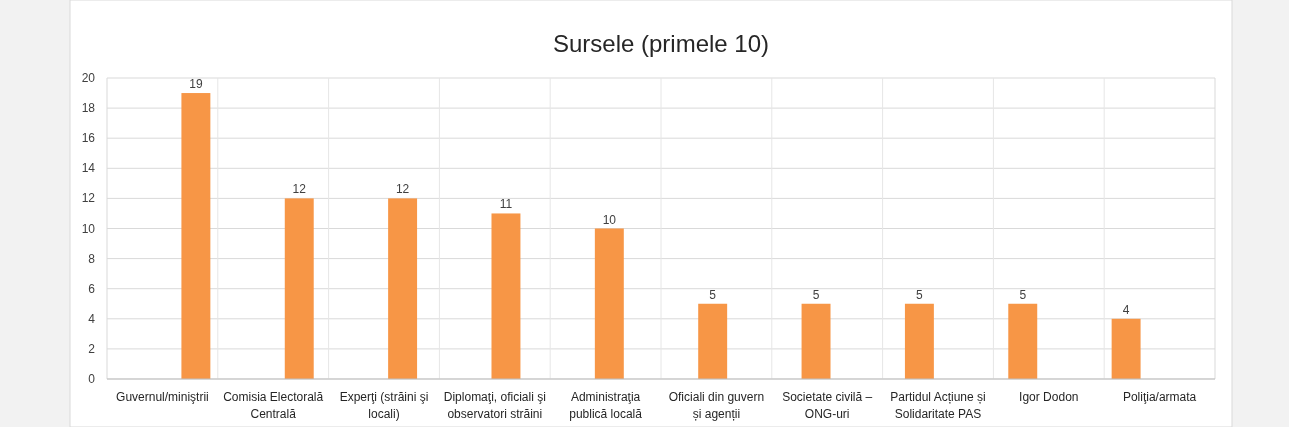 This screenshot has height=427, width=1289. I want to click on y-tick-label: 12, so click(88, 198).